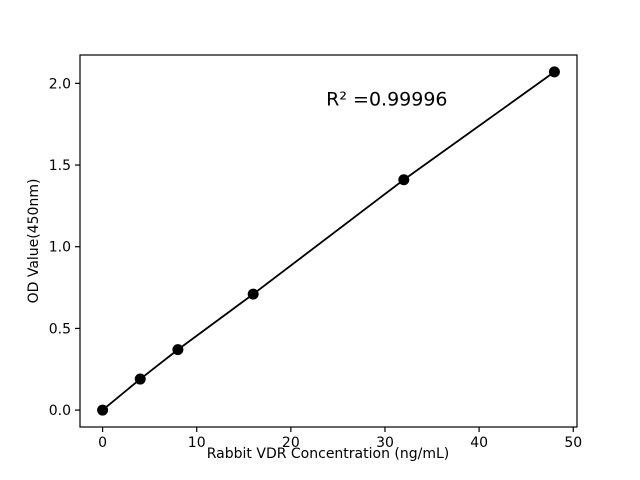 This screenshot has height=480, width=640. What do you see at coordinates (386, 100) in the screenshot?
I see `r-squared-annotation: R² =0.99996` at bounding box center [386, 100].